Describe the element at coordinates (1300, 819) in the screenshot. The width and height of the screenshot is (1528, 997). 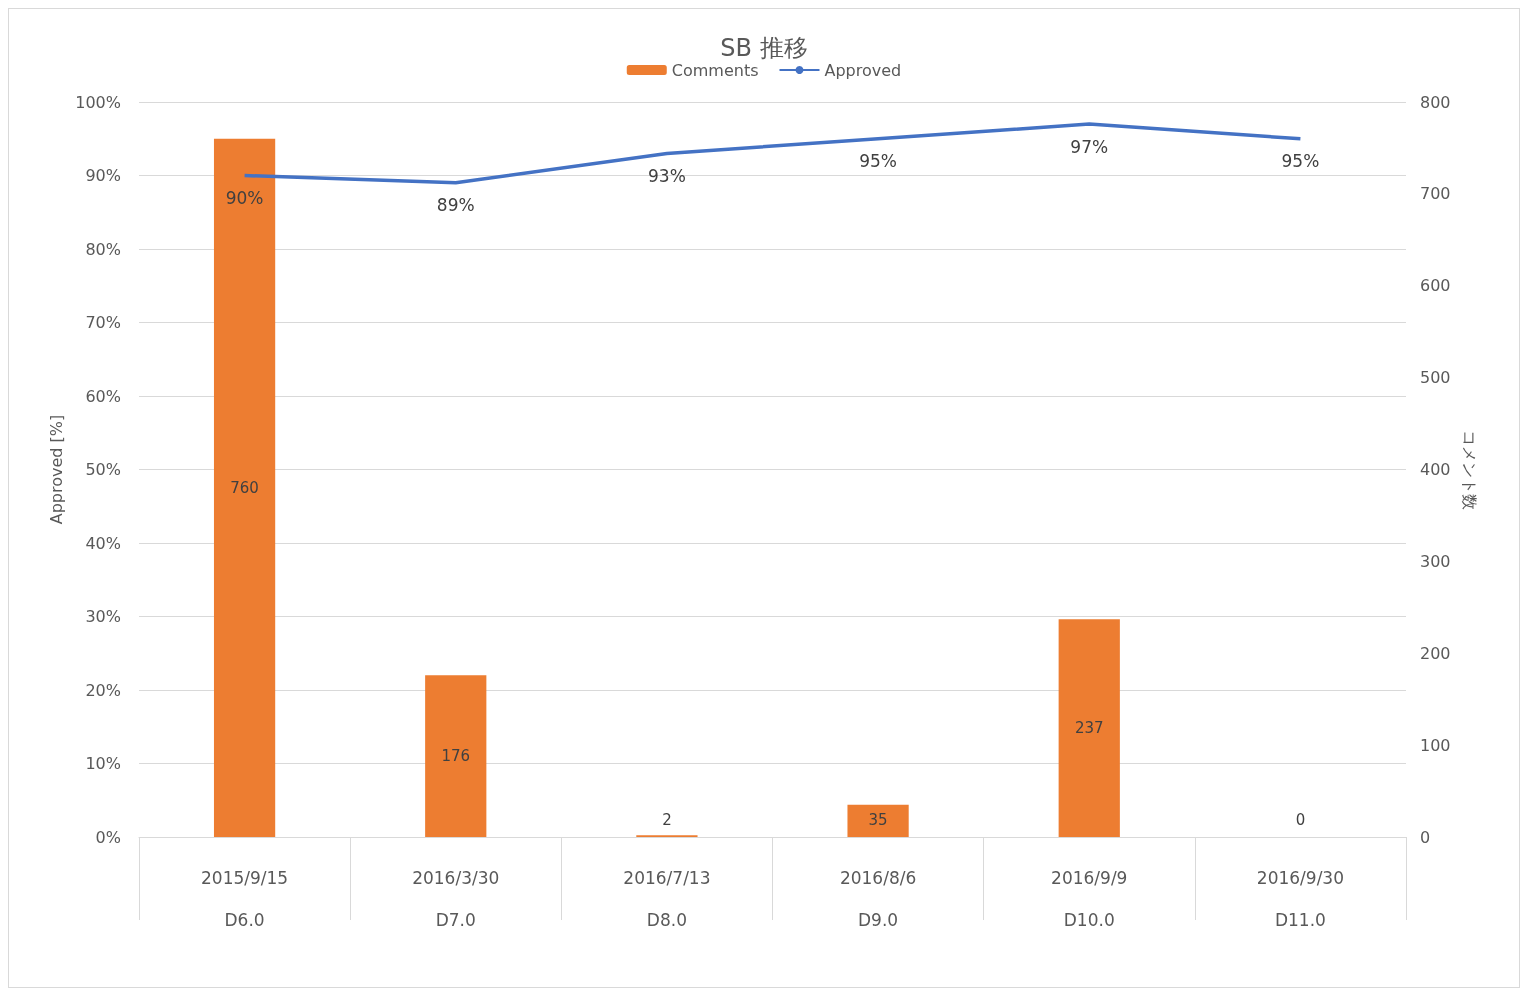
I see `data-label: 0` at that location.